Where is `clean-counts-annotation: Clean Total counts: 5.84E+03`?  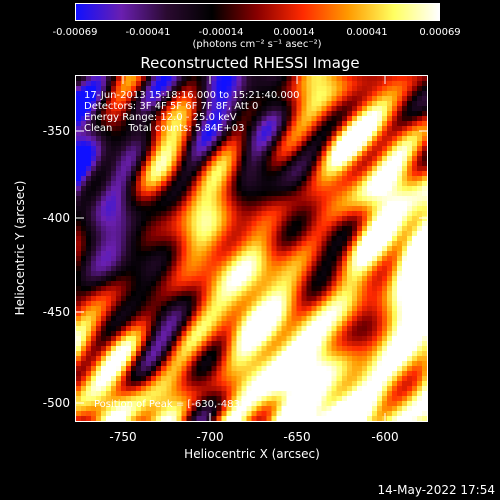 clean-counts-annotation: Clean Total counts: 5.84E+03 is located at coordinates (164, 128).